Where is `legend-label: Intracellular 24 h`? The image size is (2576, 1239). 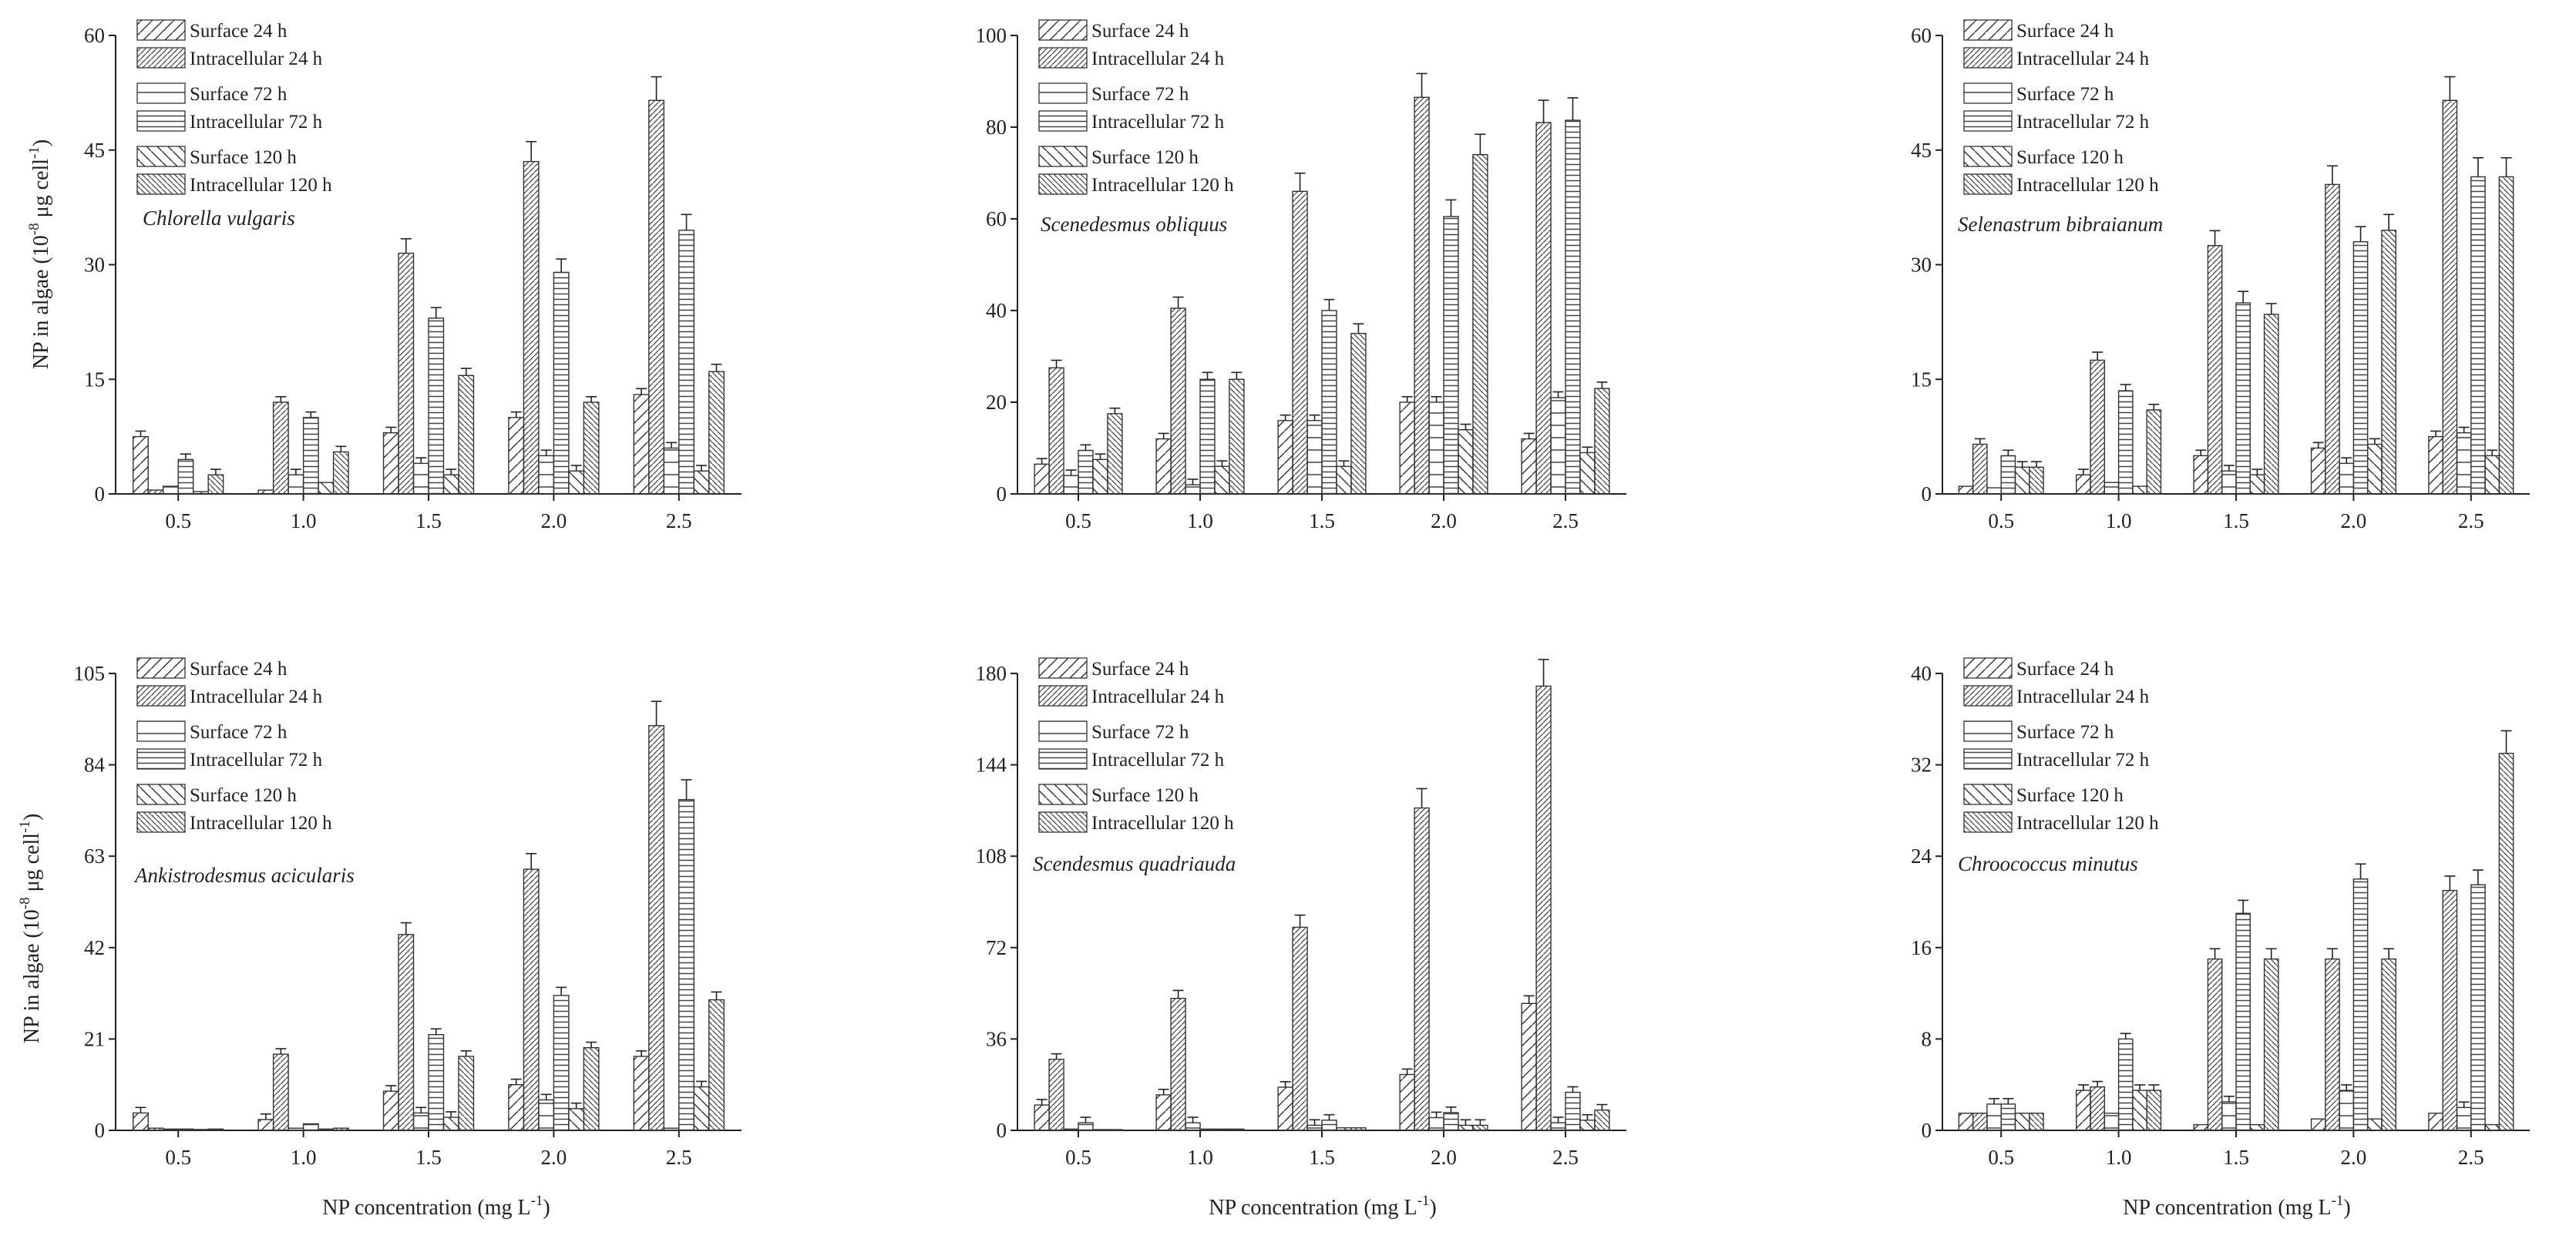 legend-label: Intracellular 24 h is located at coordinates (2083, 697).